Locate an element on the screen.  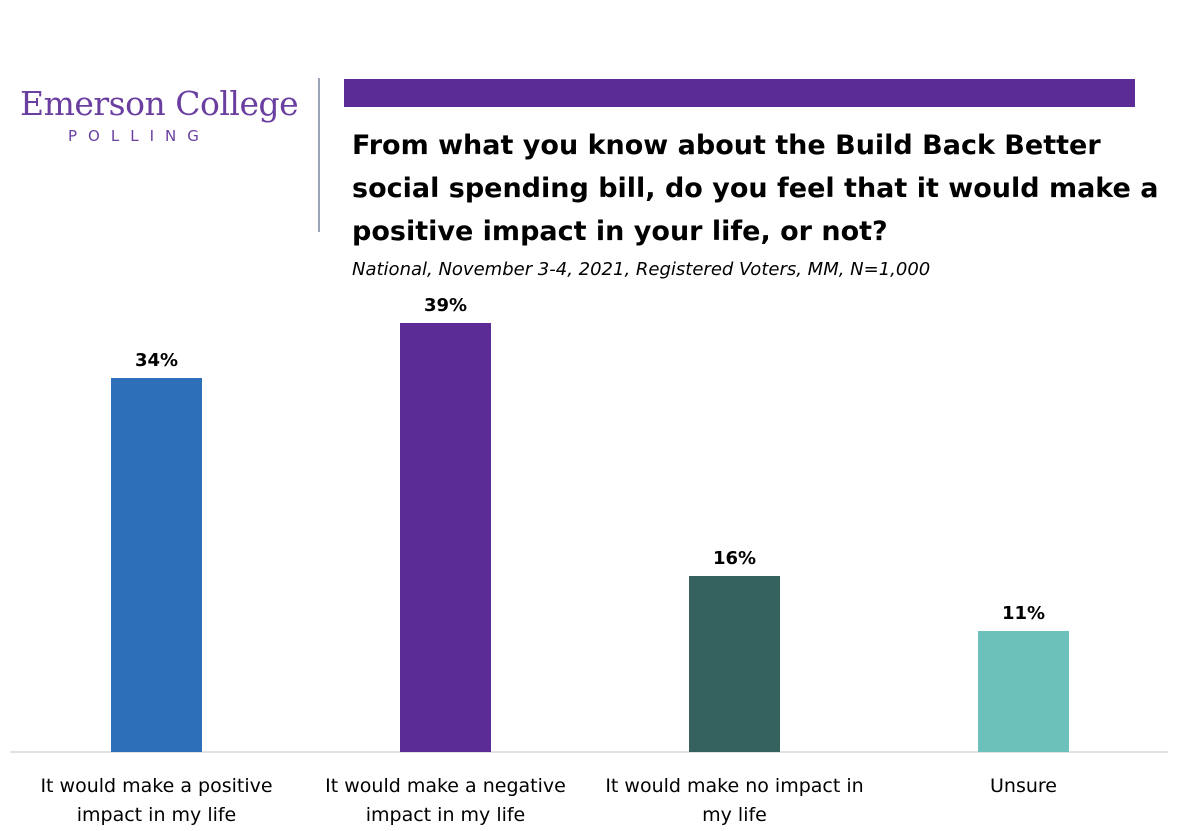
category-label-2-line-2: impact in my life is located at coordinates (446, 815).